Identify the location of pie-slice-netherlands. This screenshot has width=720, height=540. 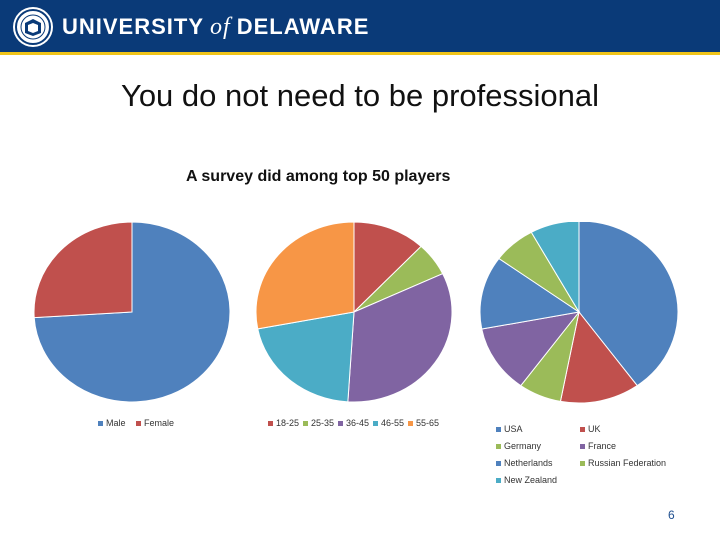
(530, 293).